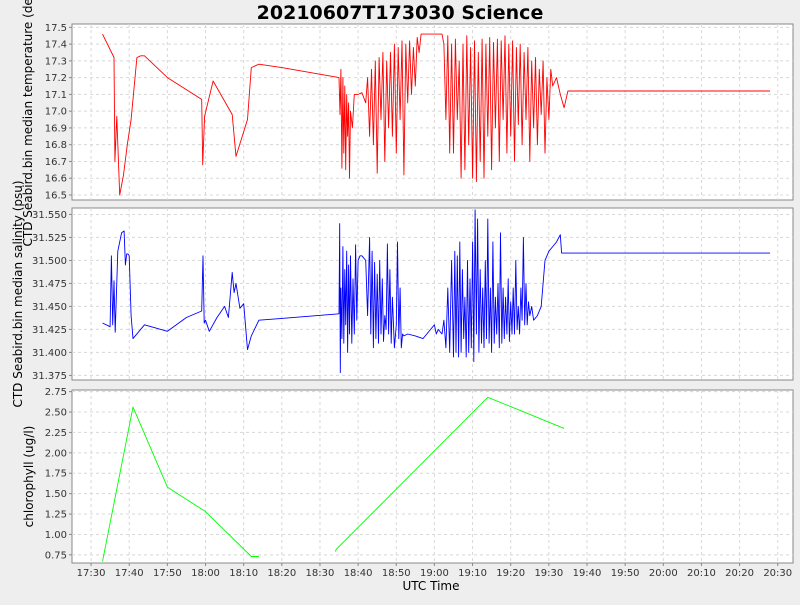 This screenshot has height=605, width=800. Describe the element at coordinates (167, 573) in the screenshot. I see `x-tick-label: 17:50` at that location.